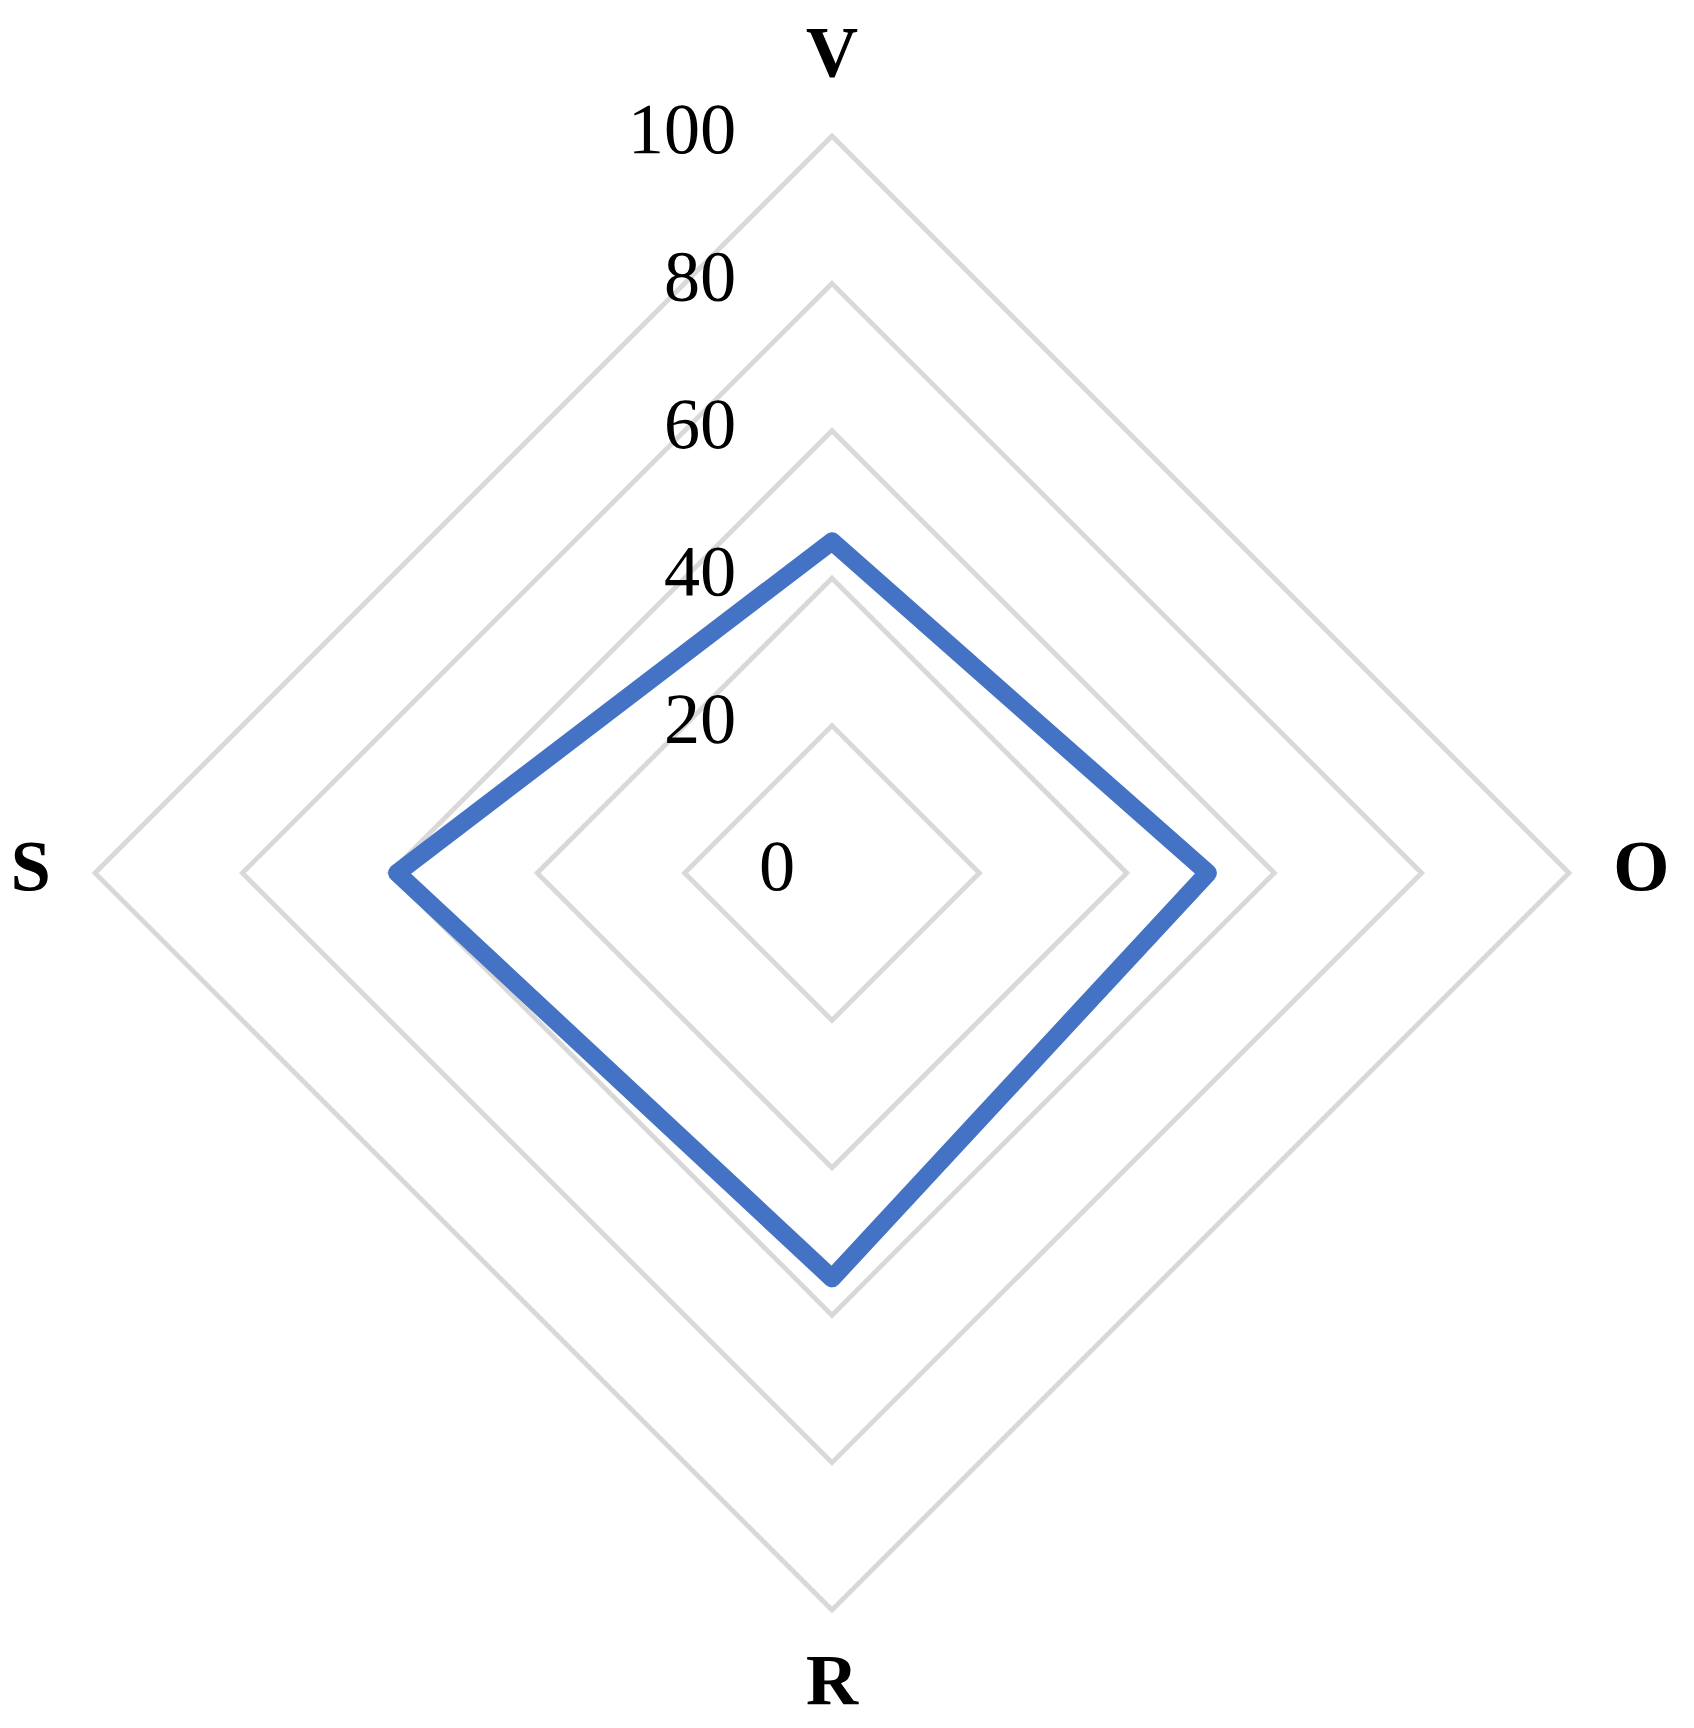 The image size is (1694, 1728). What do you see at coordinates (833, 1681) in the screenshot?
I see `spoke-label: R` at bounding box center [833, 1681].